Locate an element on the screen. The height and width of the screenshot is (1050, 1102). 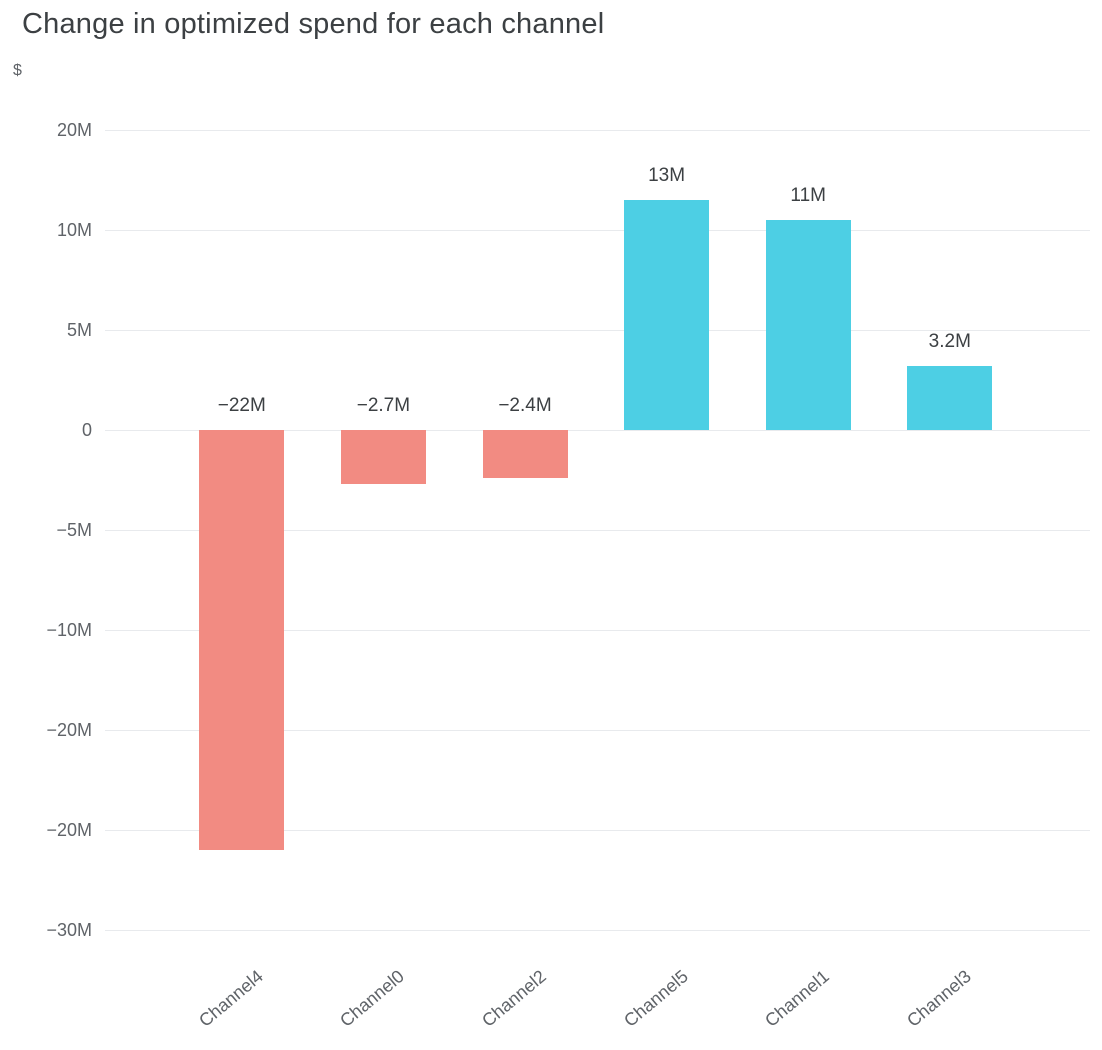
x-axis-category-label: Channel4 is located at coordinates (230, 998).